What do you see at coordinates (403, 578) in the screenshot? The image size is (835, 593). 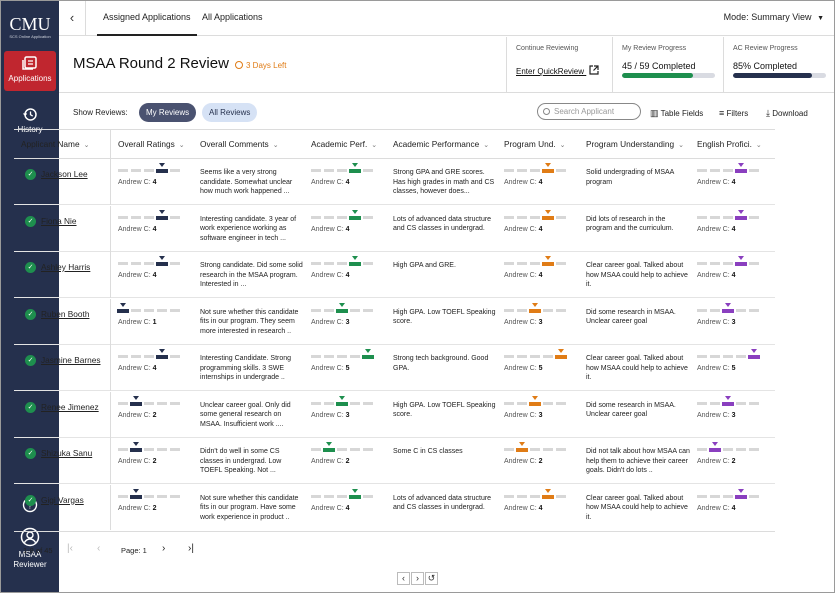 I see `scroll-left-button: ‹` at bounding box center [403, 578].